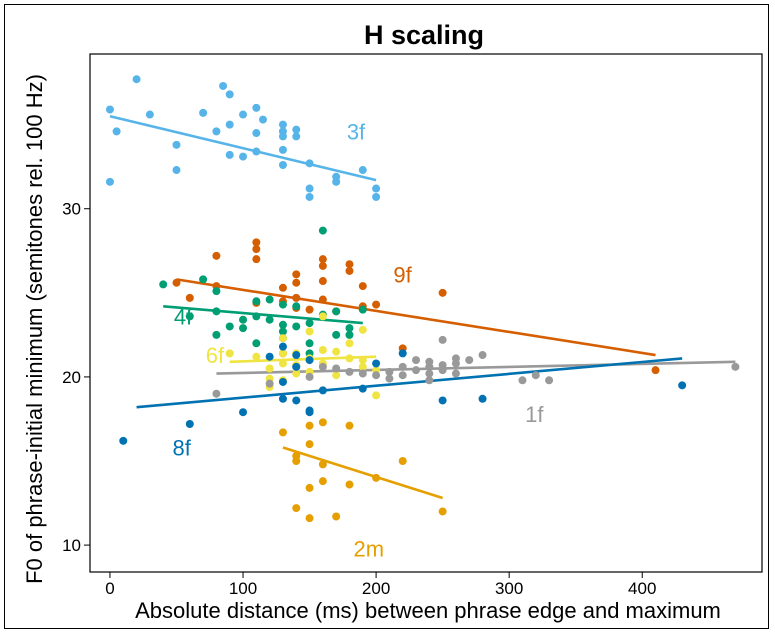 Image resolution: width=775 pixels, height=633 pixels. Describe the element at coordinates (263, 314) in the screenshot. I see `fit-line-4f` at that location.